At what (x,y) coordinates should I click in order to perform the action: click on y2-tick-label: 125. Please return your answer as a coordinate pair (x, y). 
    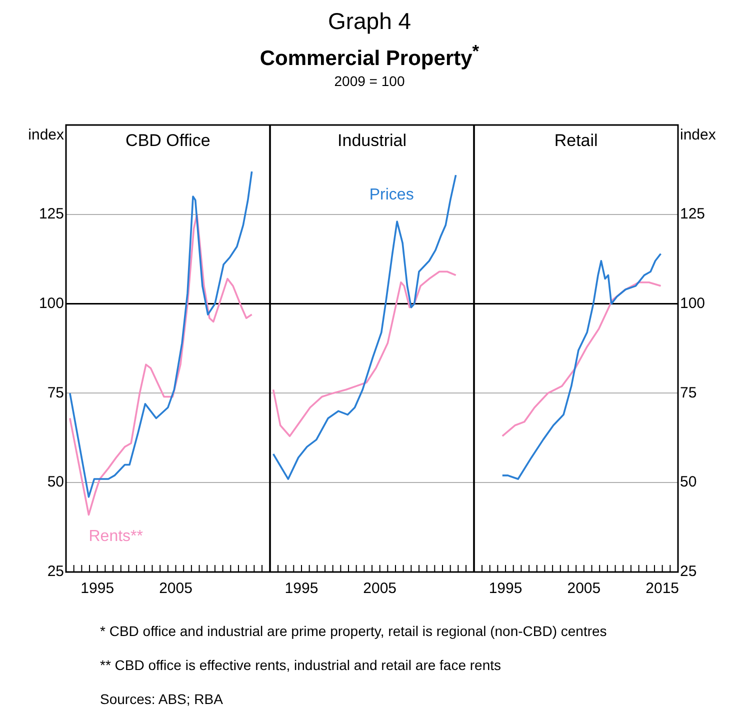
    Looking at the image, I should click on (693, 214).